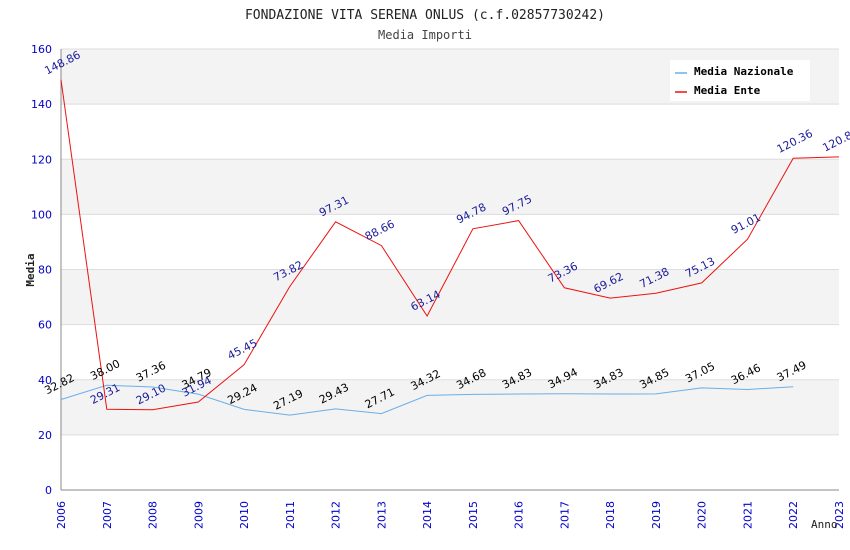 The width and height of the screenshot is (850, 550). I want to click on x-tick-label: 2021, so click(747, 515).